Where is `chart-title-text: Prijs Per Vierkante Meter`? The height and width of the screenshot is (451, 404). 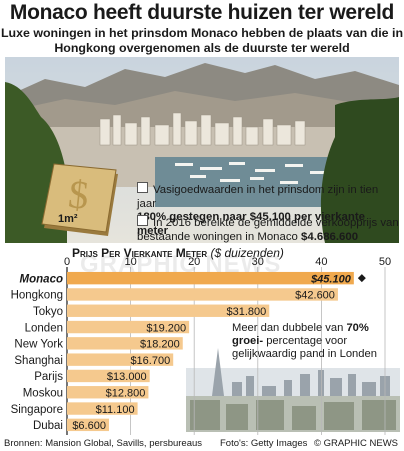 chart-title-text: Prijs Per Vierkante Meter is located at coordinates (140, 253).